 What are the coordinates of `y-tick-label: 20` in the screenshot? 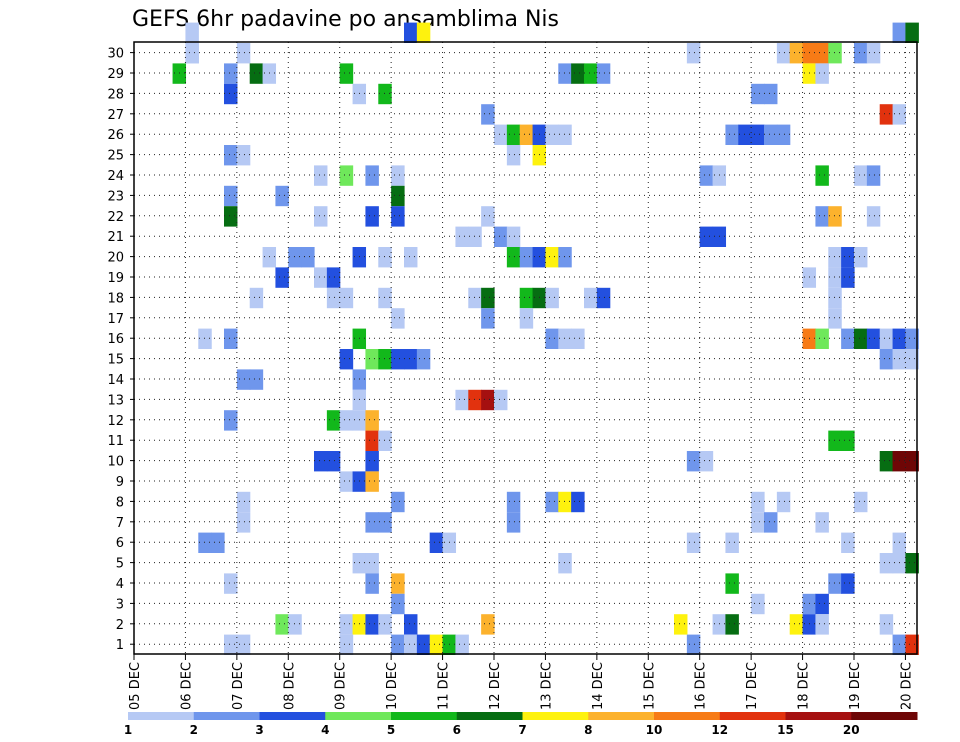 It's located at (115, 258).